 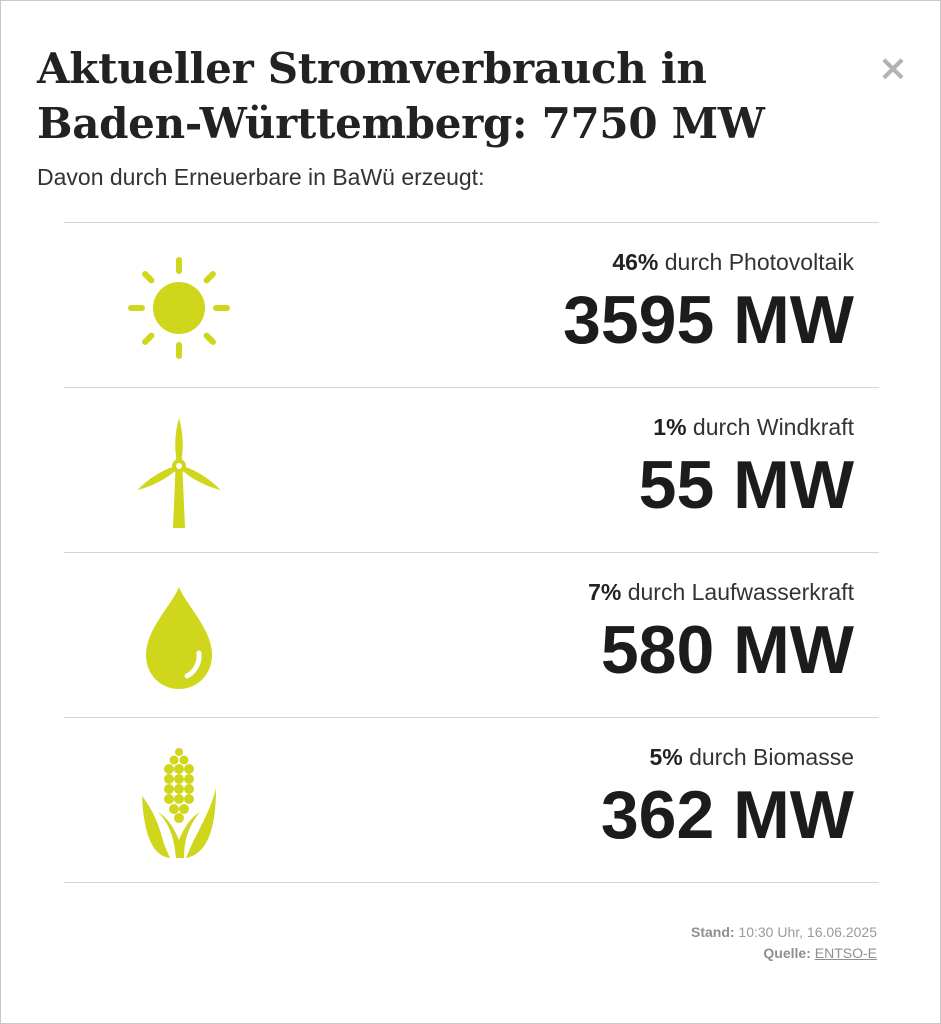 I want to click on share-percent: 5%, so click(x=666, y=757).